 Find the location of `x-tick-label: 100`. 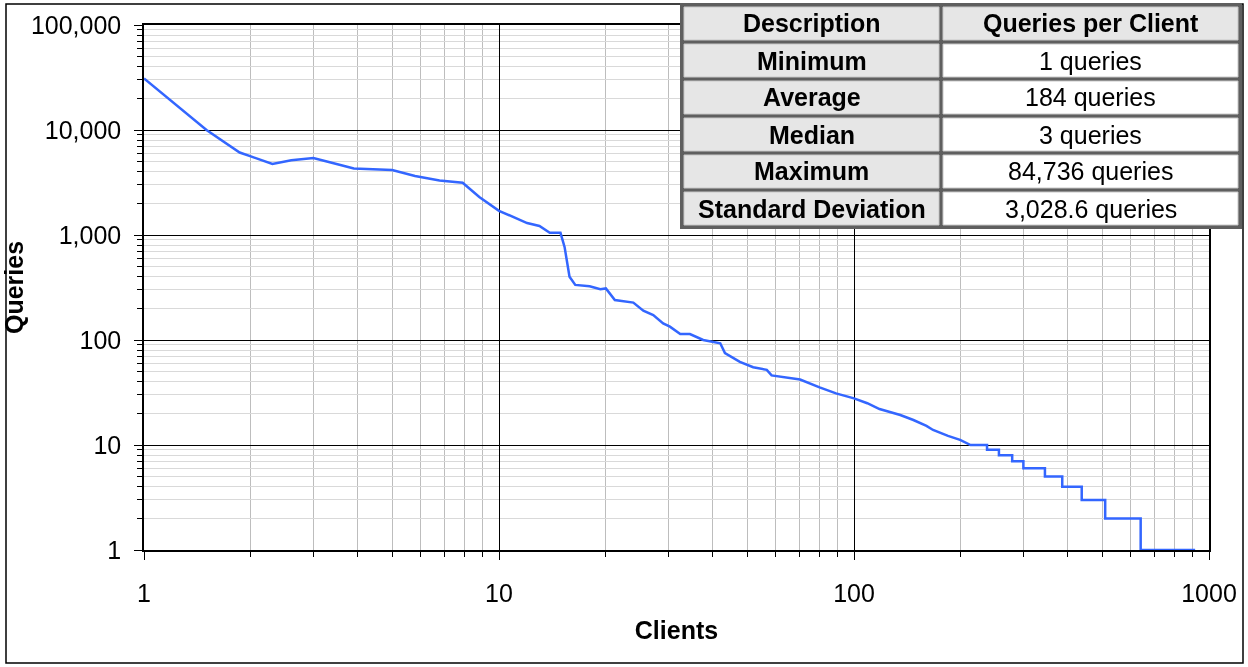

x-tick-label: 100 is located at coordinates (854, 592).